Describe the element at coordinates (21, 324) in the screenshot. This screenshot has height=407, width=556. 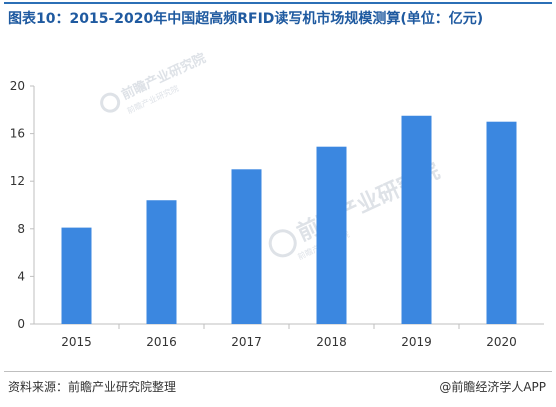
I see `y-tick-label: 0` at that location.